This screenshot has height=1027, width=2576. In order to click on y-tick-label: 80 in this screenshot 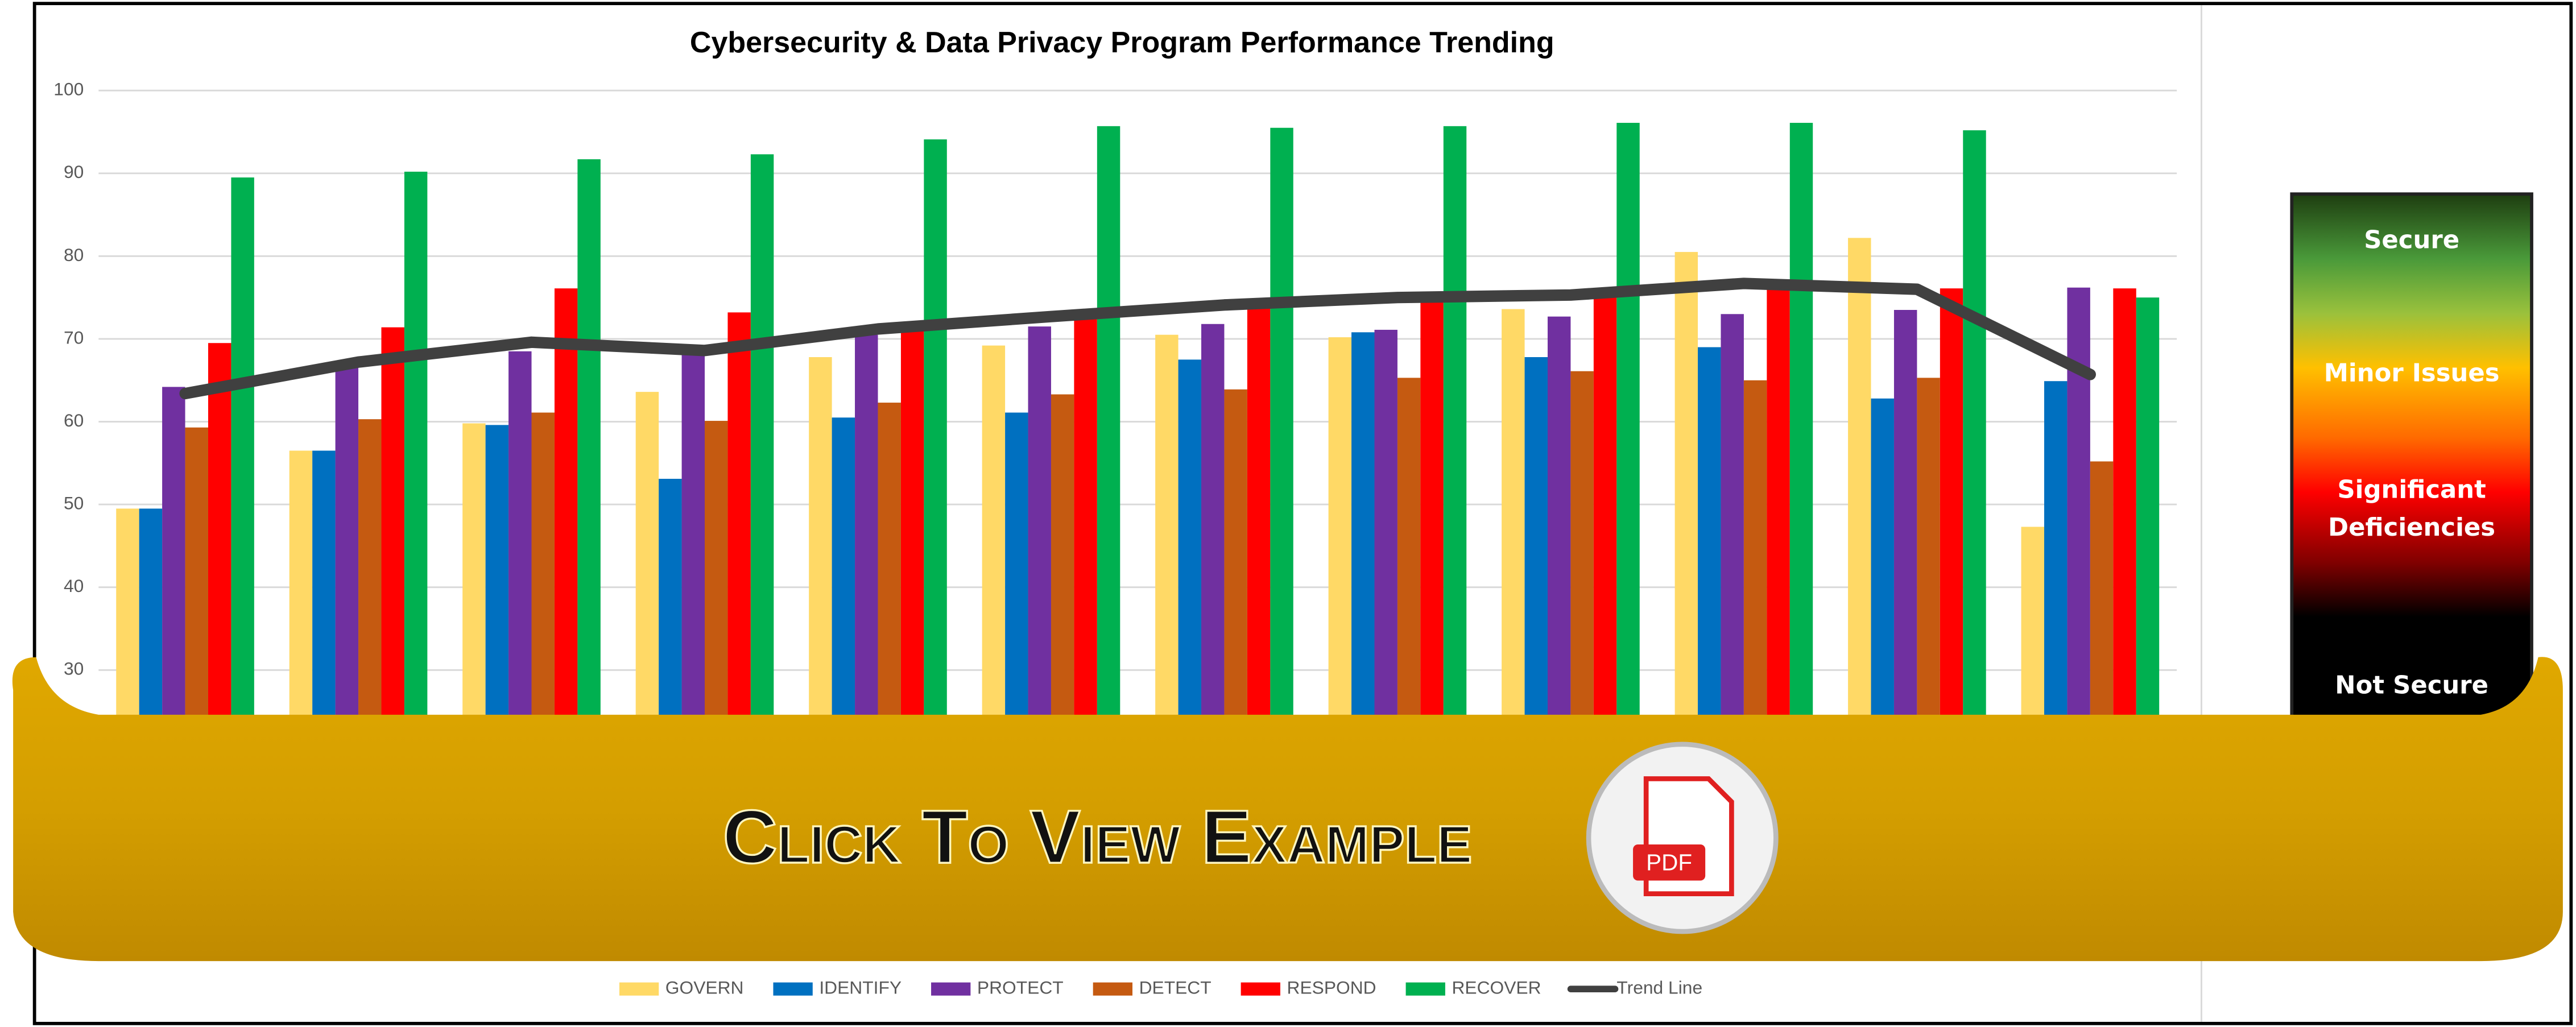, I will do `click(74, 255)`.